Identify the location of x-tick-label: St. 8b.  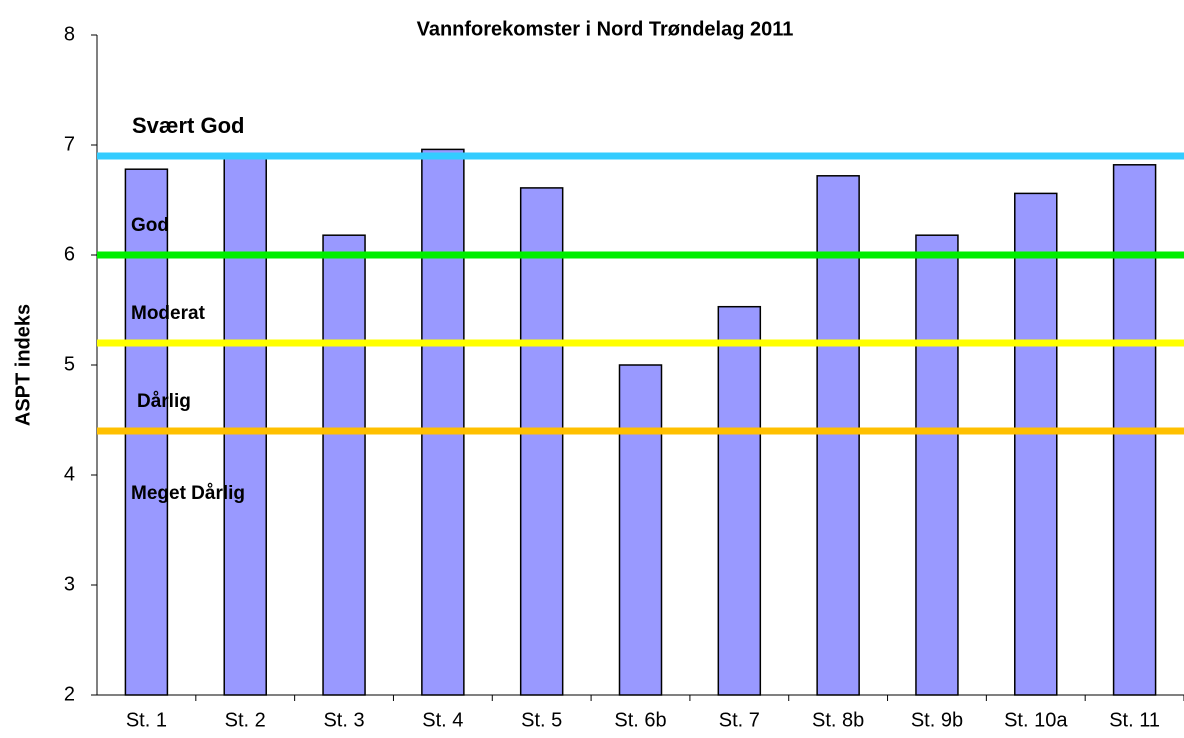
(838, 720).